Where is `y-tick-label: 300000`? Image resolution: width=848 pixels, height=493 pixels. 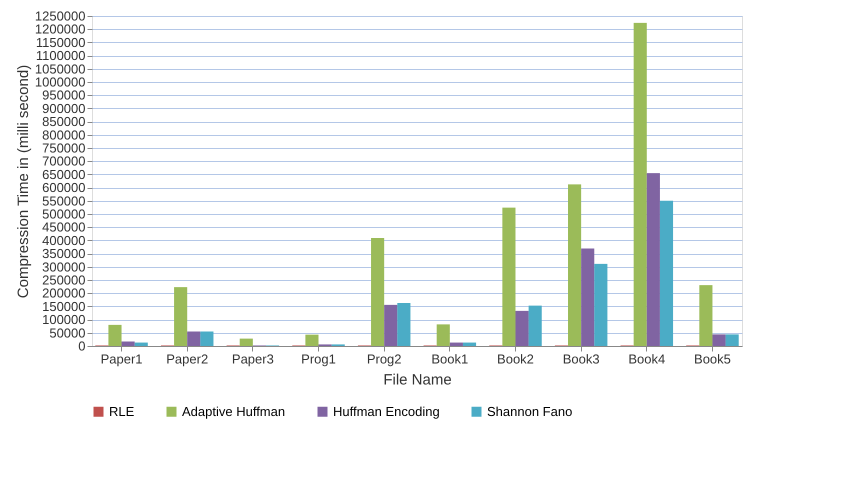
y-tick-label: 300000 is located at coordinates (64, 266).